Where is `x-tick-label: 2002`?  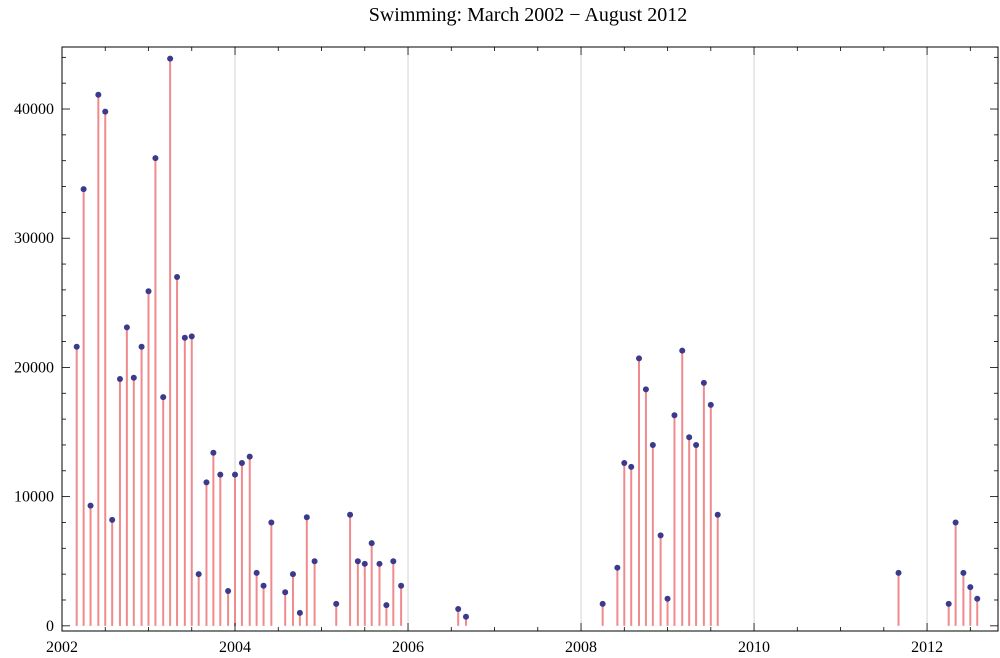 x-tick-label: 2002 is located at coordinates (62, 647).